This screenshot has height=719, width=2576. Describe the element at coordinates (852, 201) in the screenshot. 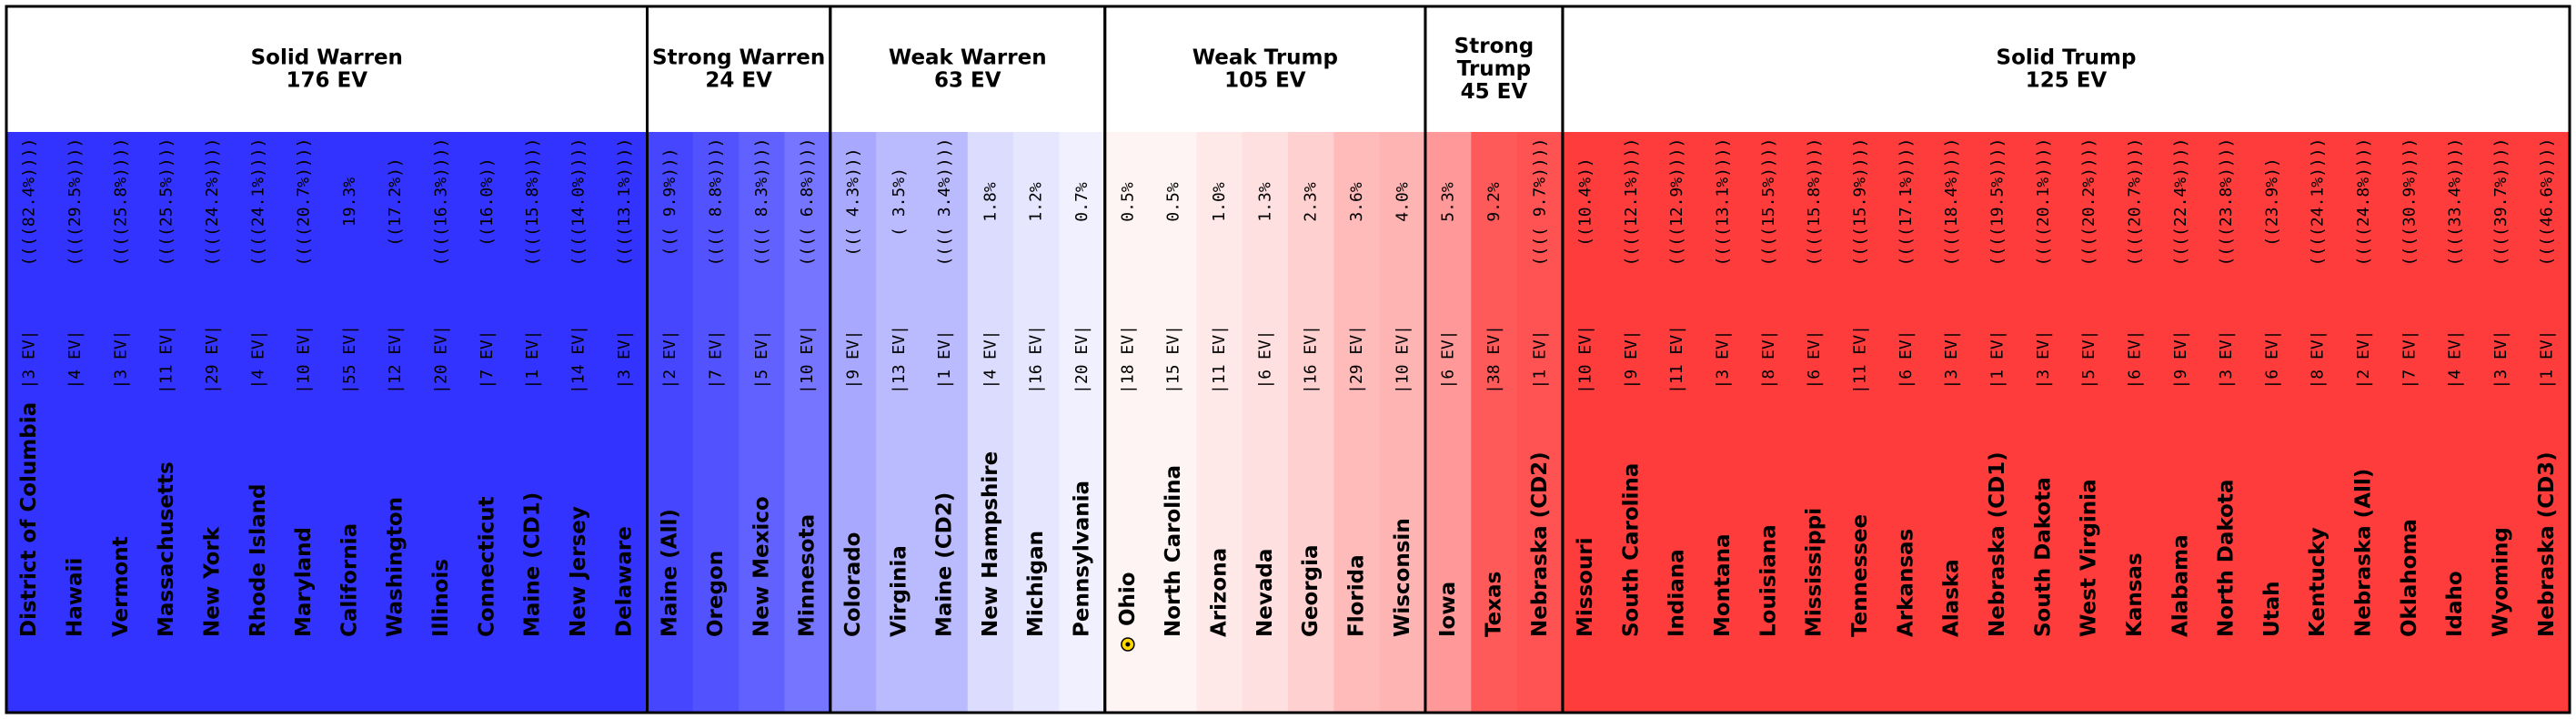

I see `state-margin-label: ((( 4.3%)))` at that location.